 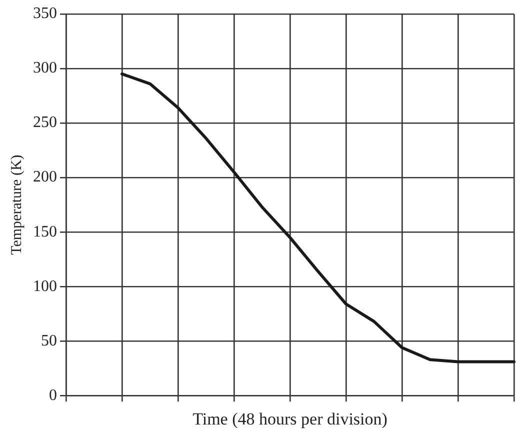 I want to click on y-tick-label: 200, so click(x=45, y=177).